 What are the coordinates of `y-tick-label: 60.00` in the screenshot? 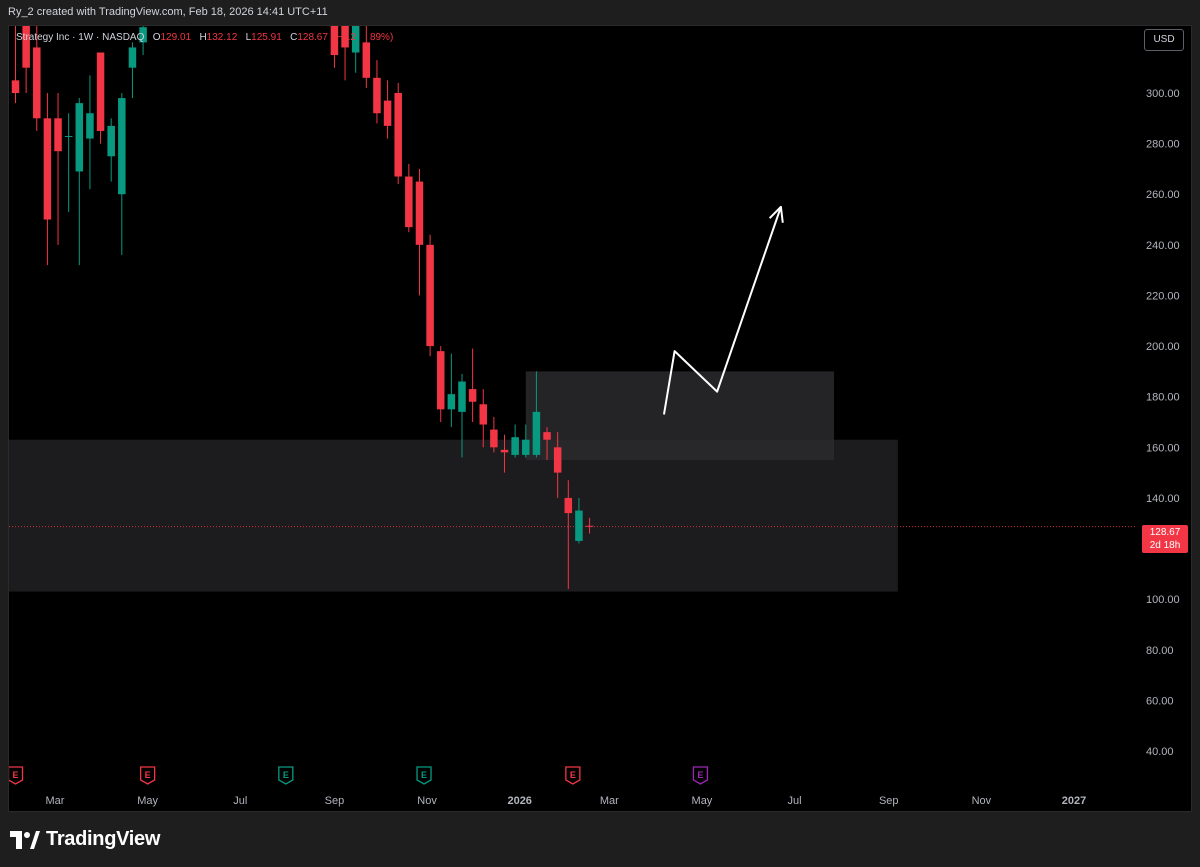 It's located at (1160, 701).